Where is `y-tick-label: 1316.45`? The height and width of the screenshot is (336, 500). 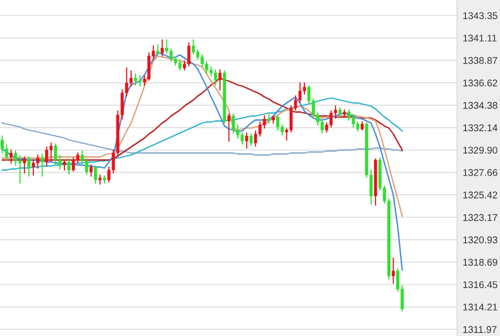
y-tick-label: 1316.45 is located at coordinates (480, 284).